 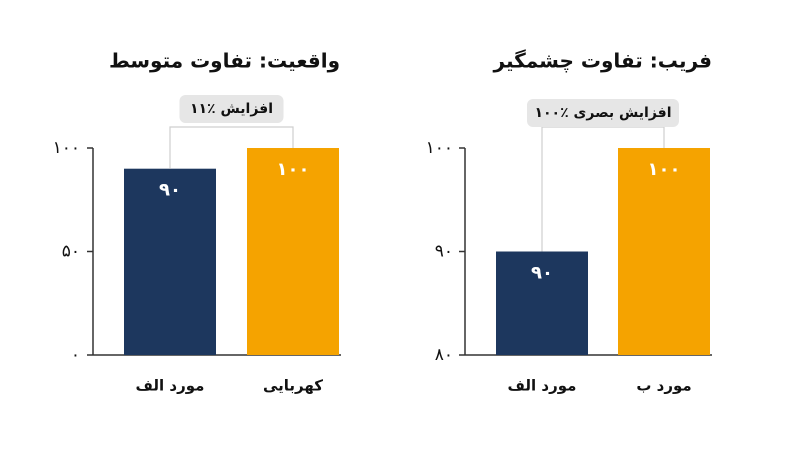 What do you see at coordinates (603, 61) in the screenshot?
I see `chart2-title: فریب: تفاوت چشمگیر` at bounding box center [603, 61].